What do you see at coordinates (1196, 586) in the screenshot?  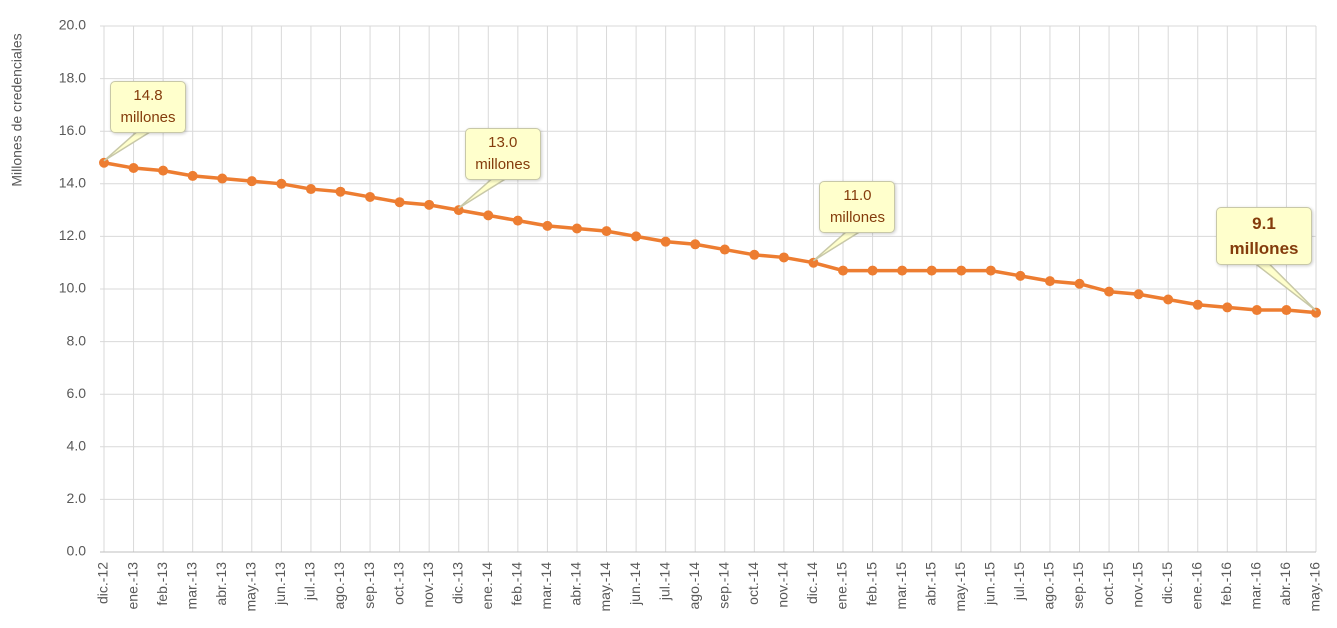 I see `x-tick-label: ene.-16` at bounding box center [1196, 586].